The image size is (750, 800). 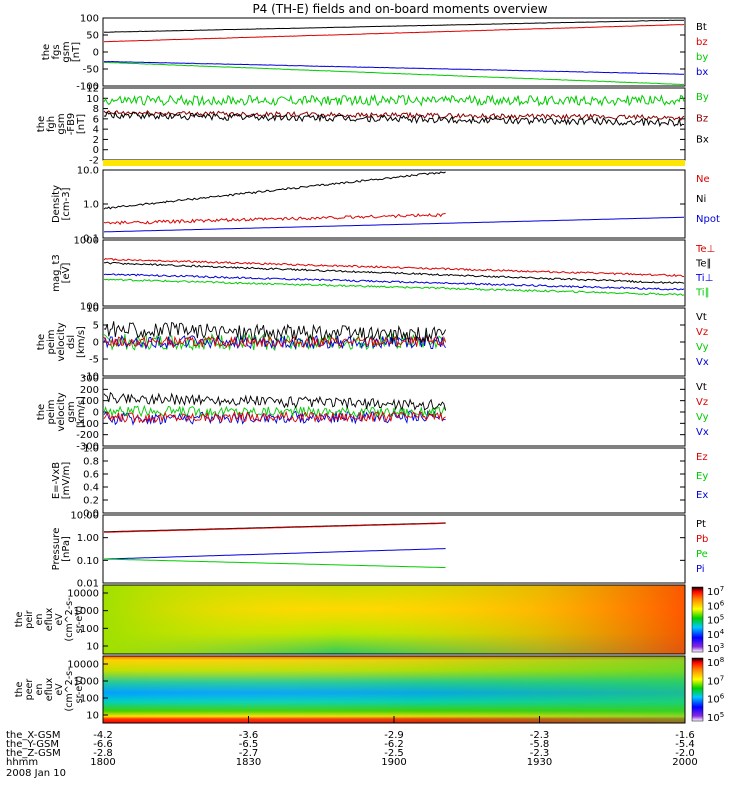 I want to click on y-tick-label: -5, so click(x=94, y=360).